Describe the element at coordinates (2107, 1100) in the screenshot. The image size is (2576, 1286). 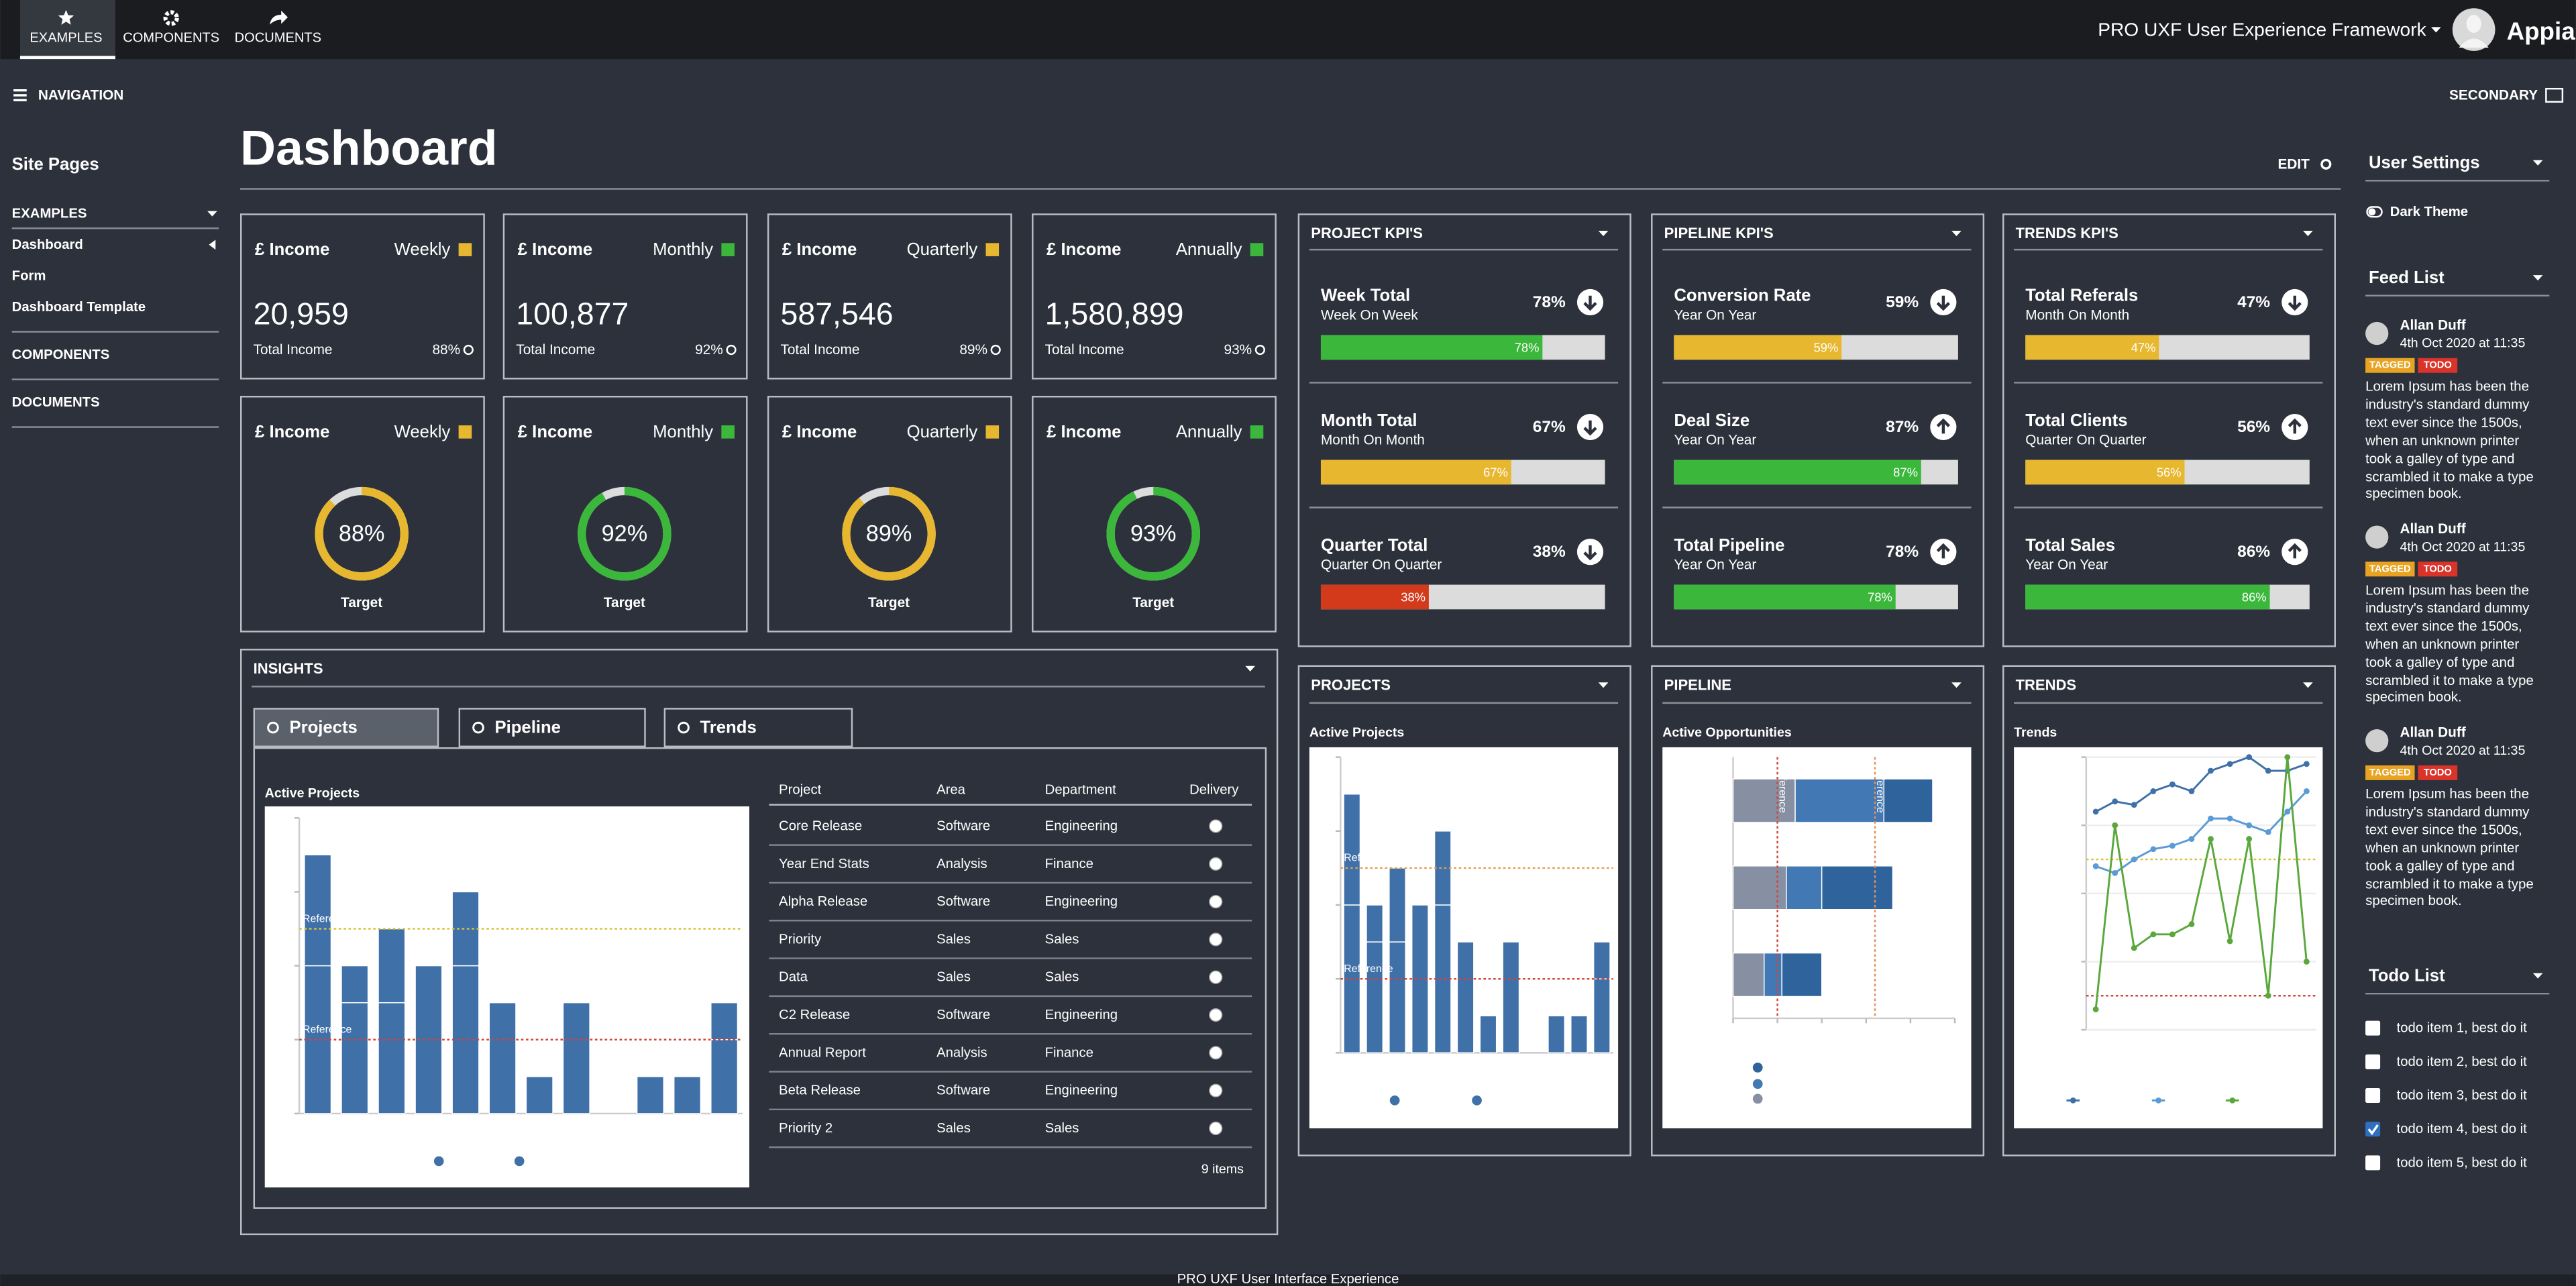
I see `legend-label: Referrals` at that location.